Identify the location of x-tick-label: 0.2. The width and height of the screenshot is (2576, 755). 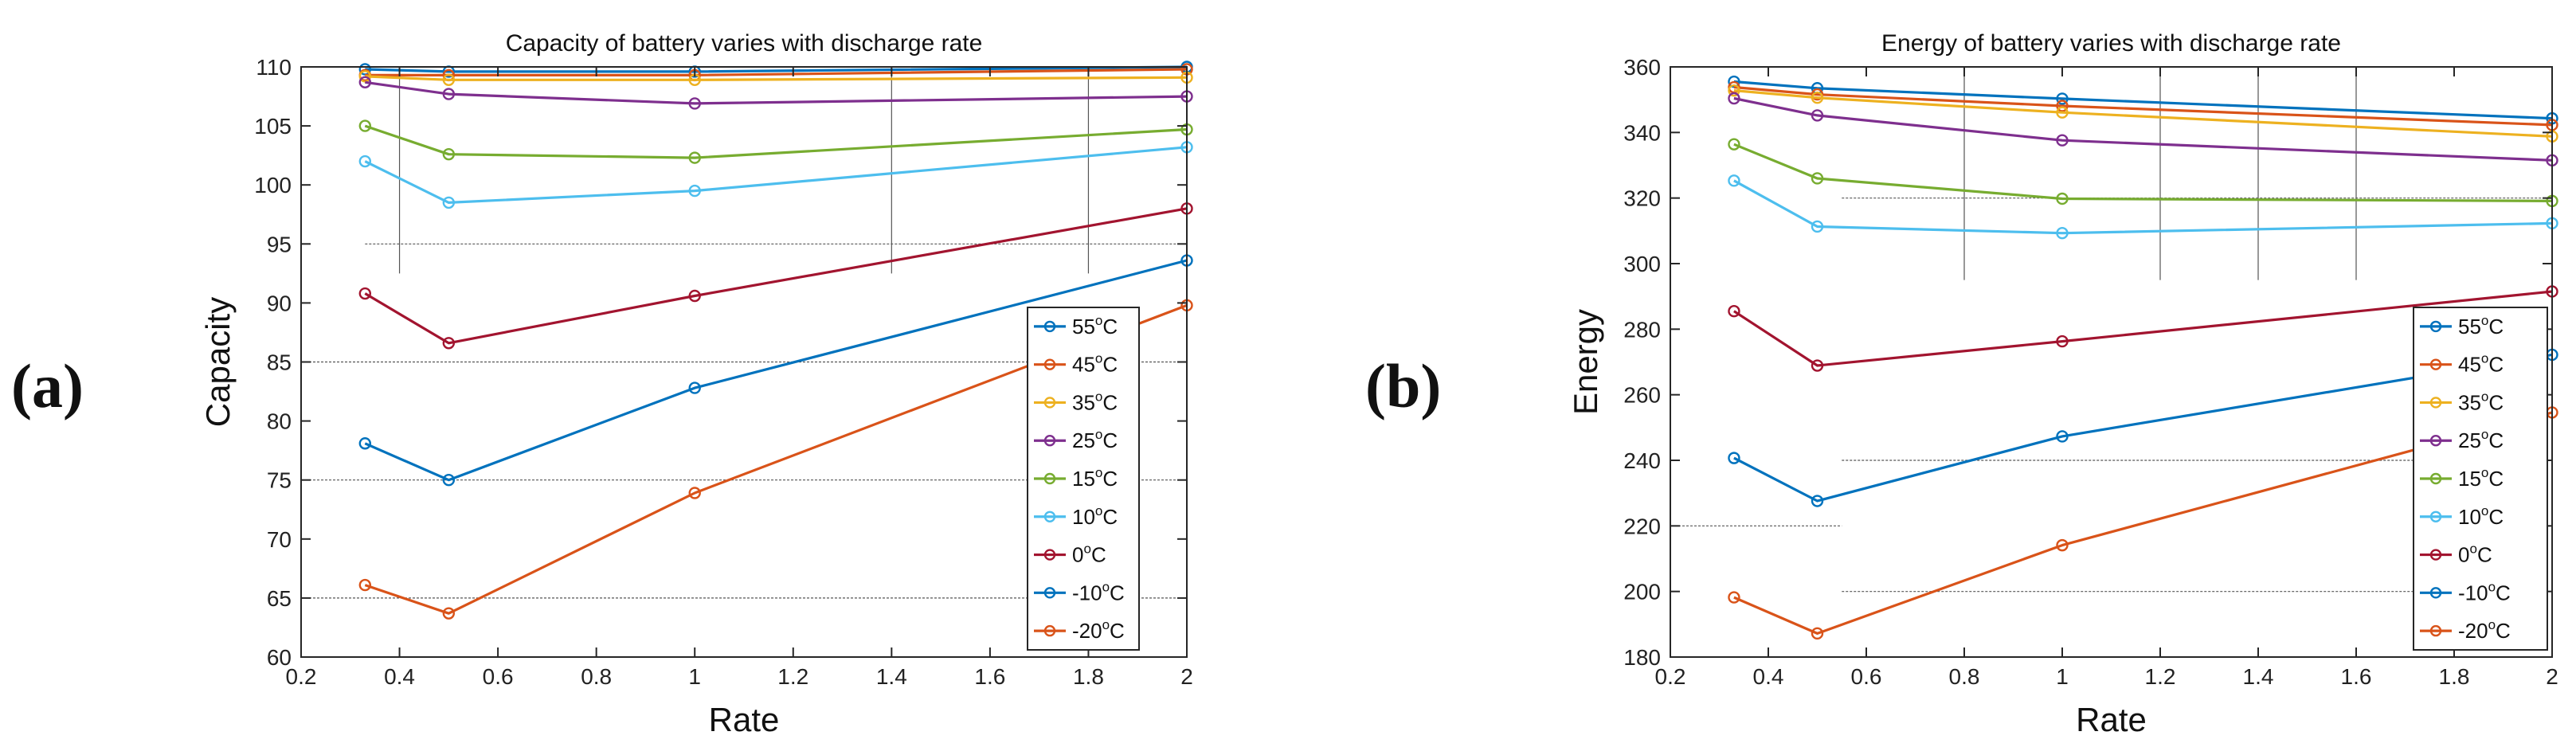
(301, 676).